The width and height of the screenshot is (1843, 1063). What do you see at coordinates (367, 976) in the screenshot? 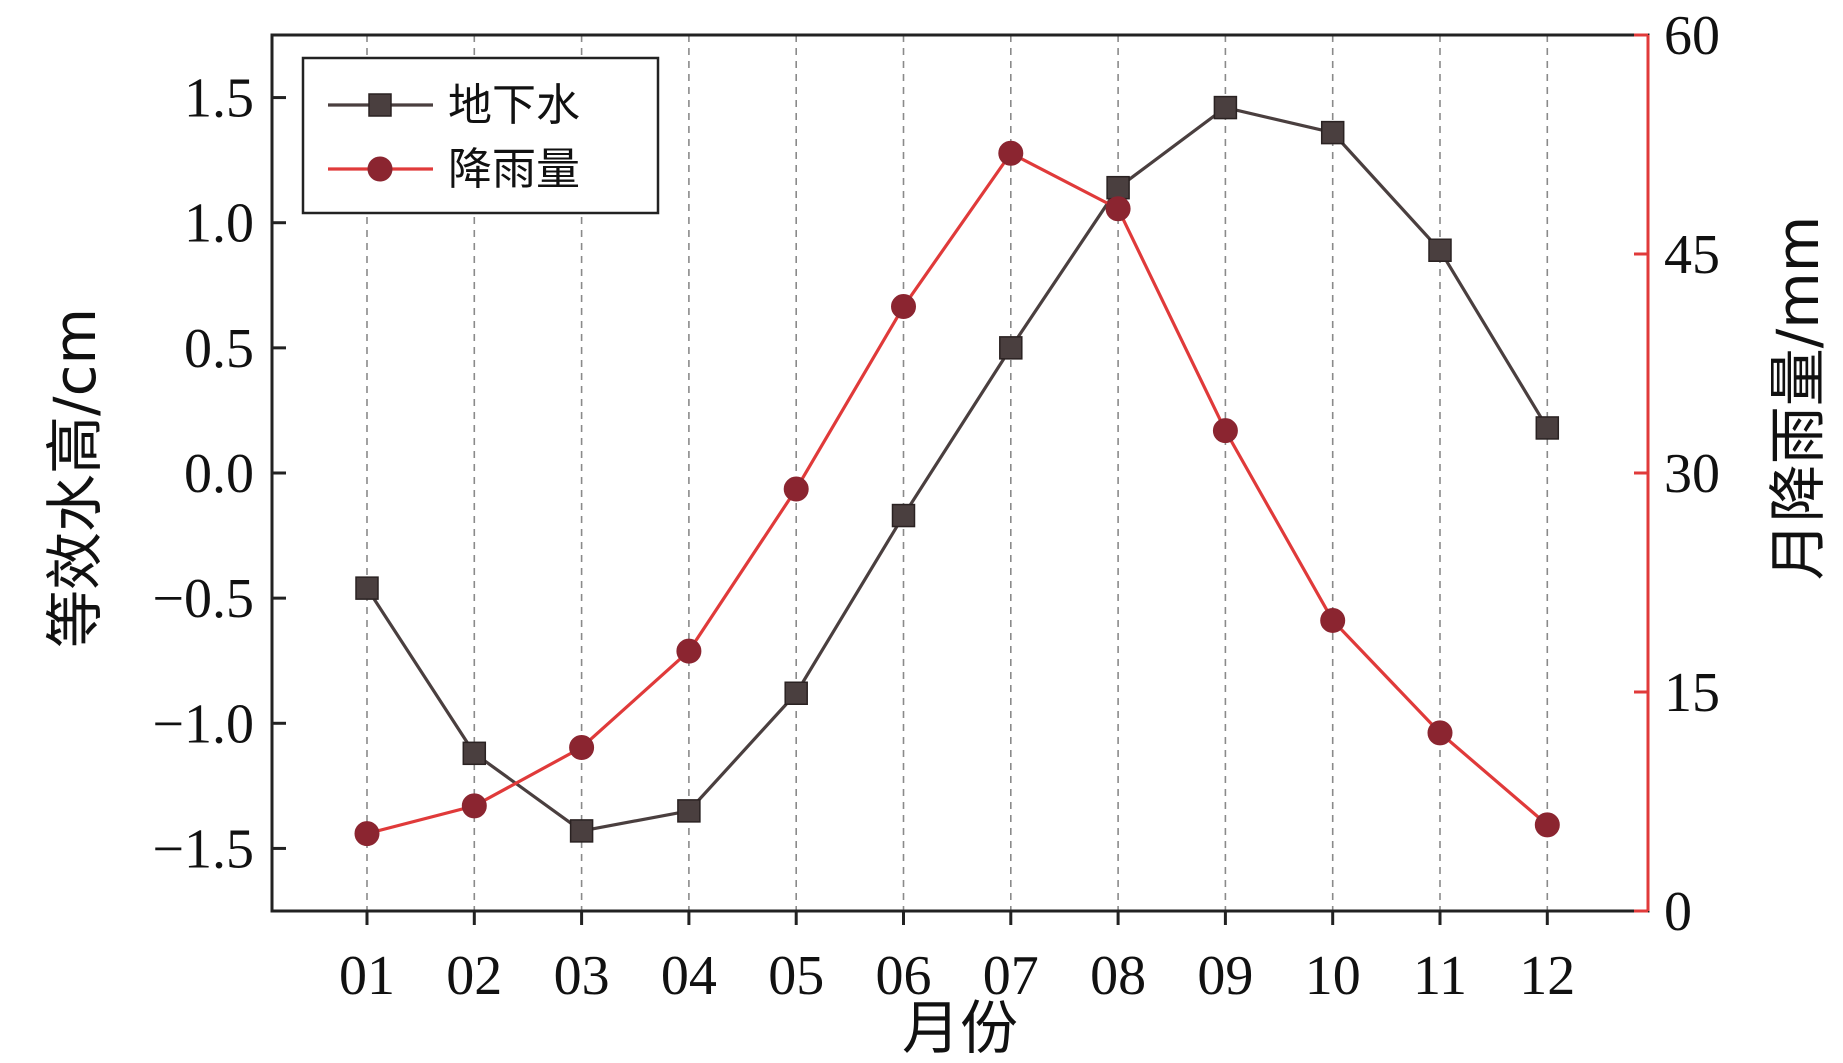
I see `x-tick-label: 01` at bounding box center [367, 976].